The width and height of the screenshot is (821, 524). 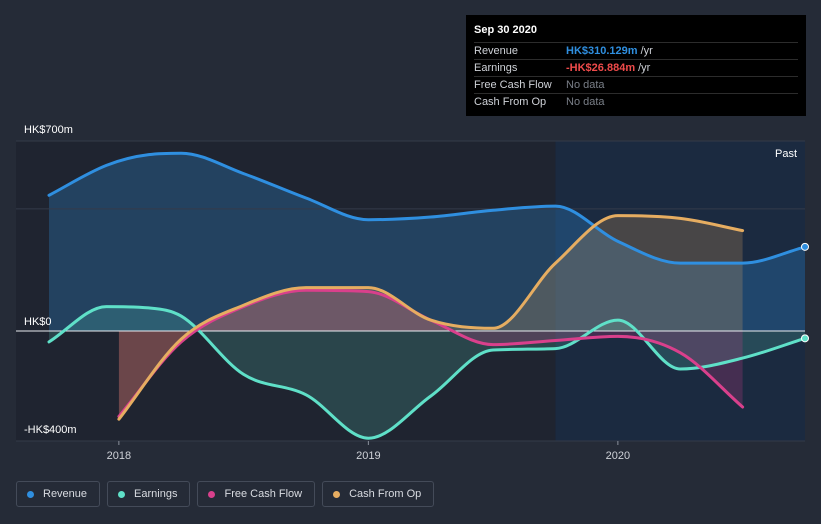 What do you see at coordinates (786, 154) in the screenshot?
I see `past-label: Past` at bounding box center [786, 154].